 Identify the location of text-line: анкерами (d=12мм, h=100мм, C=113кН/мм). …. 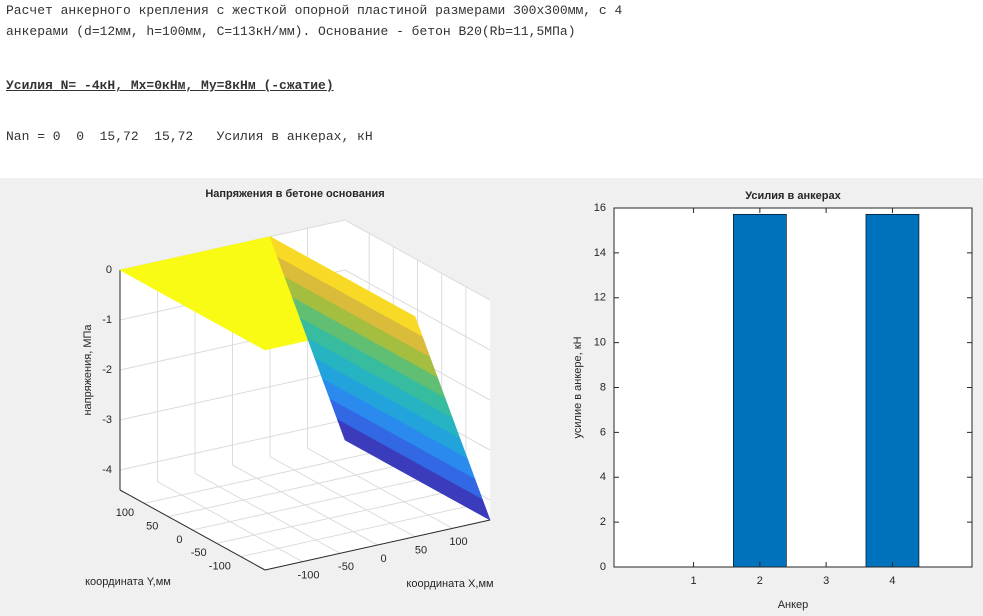
(291, 31).